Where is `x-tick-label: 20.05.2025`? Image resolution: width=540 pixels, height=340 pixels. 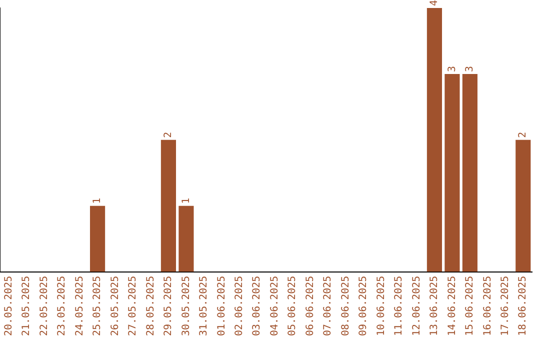 x-tick-label: 20.05.2025 is located at coordinates (8, 306).